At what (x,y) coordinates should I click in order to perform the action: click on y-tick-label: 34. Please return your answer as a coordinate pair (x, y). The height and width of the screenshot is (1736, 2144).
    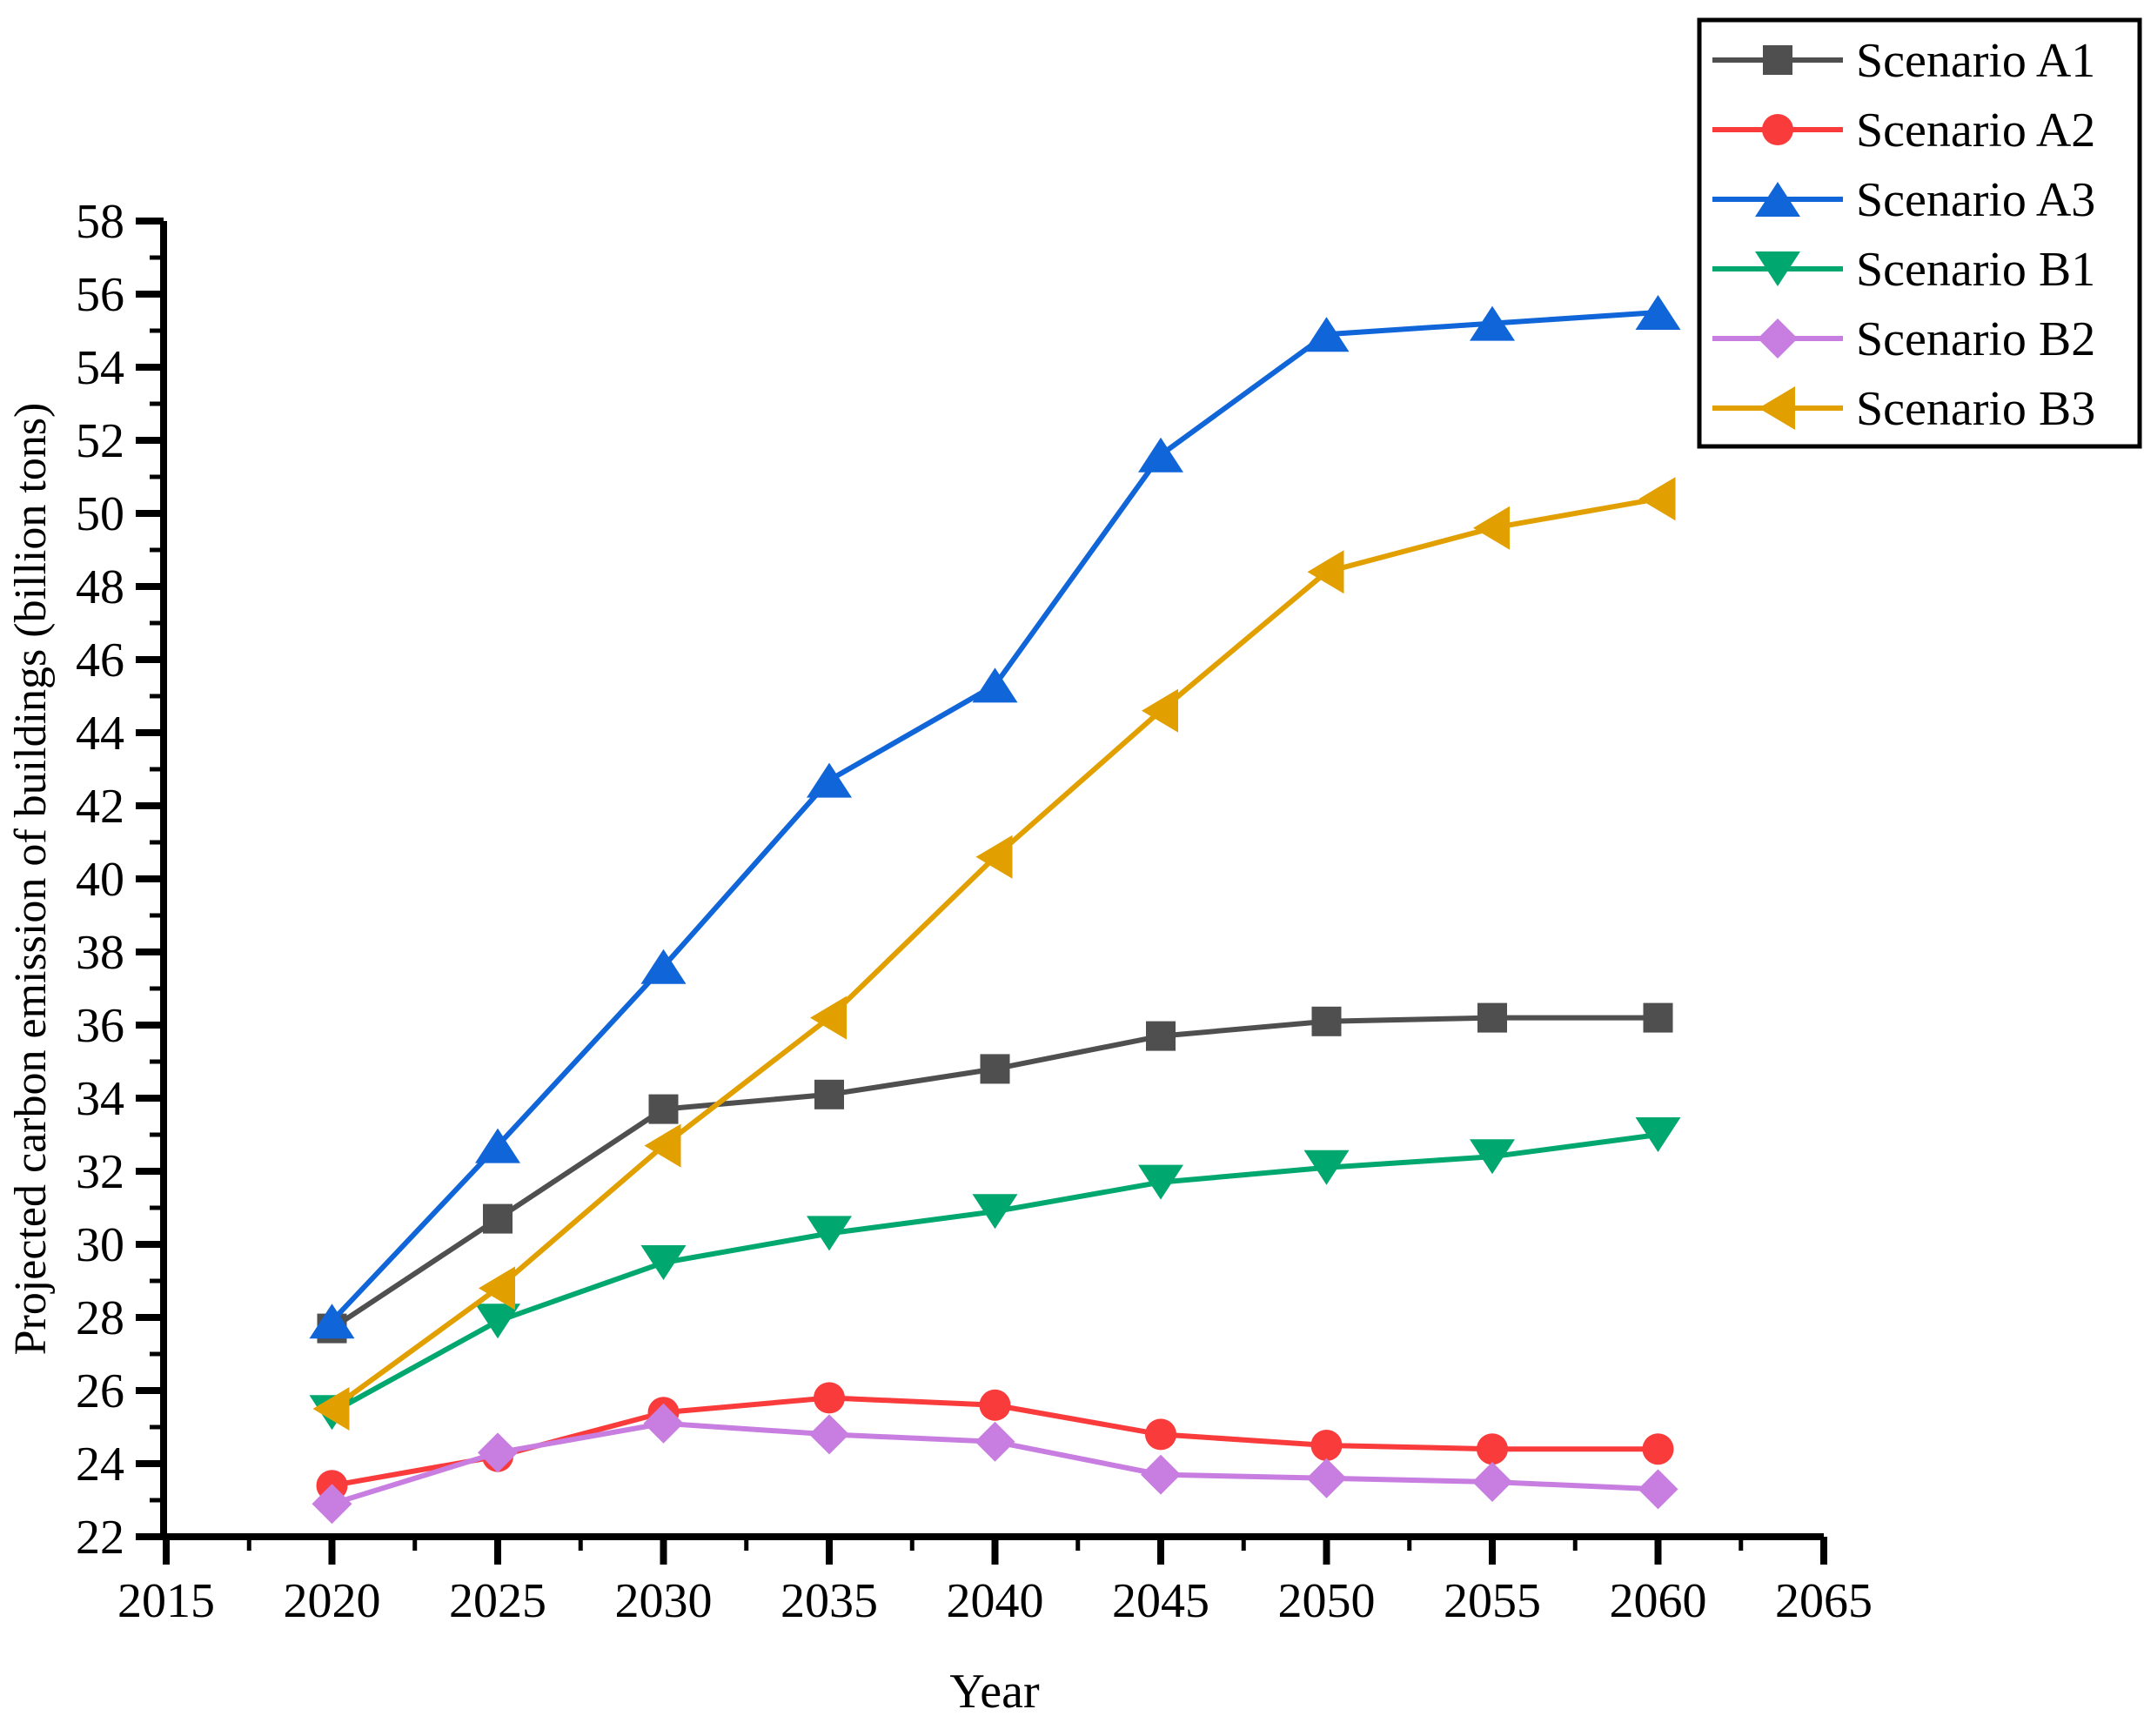
    Looking at the image, I should click on (100, 1099).